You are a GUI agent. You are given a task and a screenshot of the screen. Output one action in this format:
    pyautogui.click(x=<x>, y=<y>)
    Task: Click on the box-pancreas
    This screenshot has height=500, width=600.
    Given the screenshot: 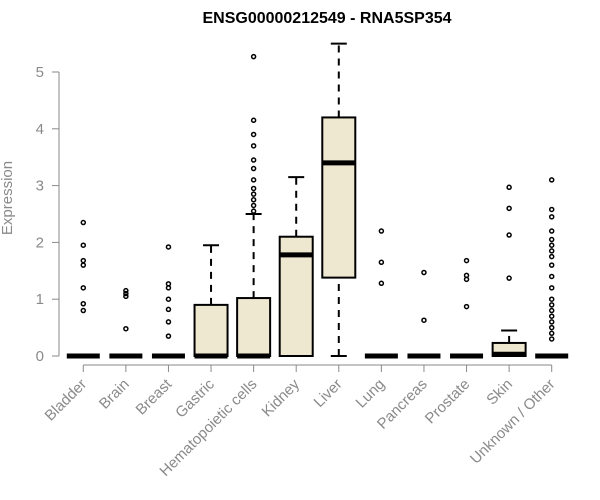 What is the action you would take?
    pyautogui.click(x=424, y=314)
    